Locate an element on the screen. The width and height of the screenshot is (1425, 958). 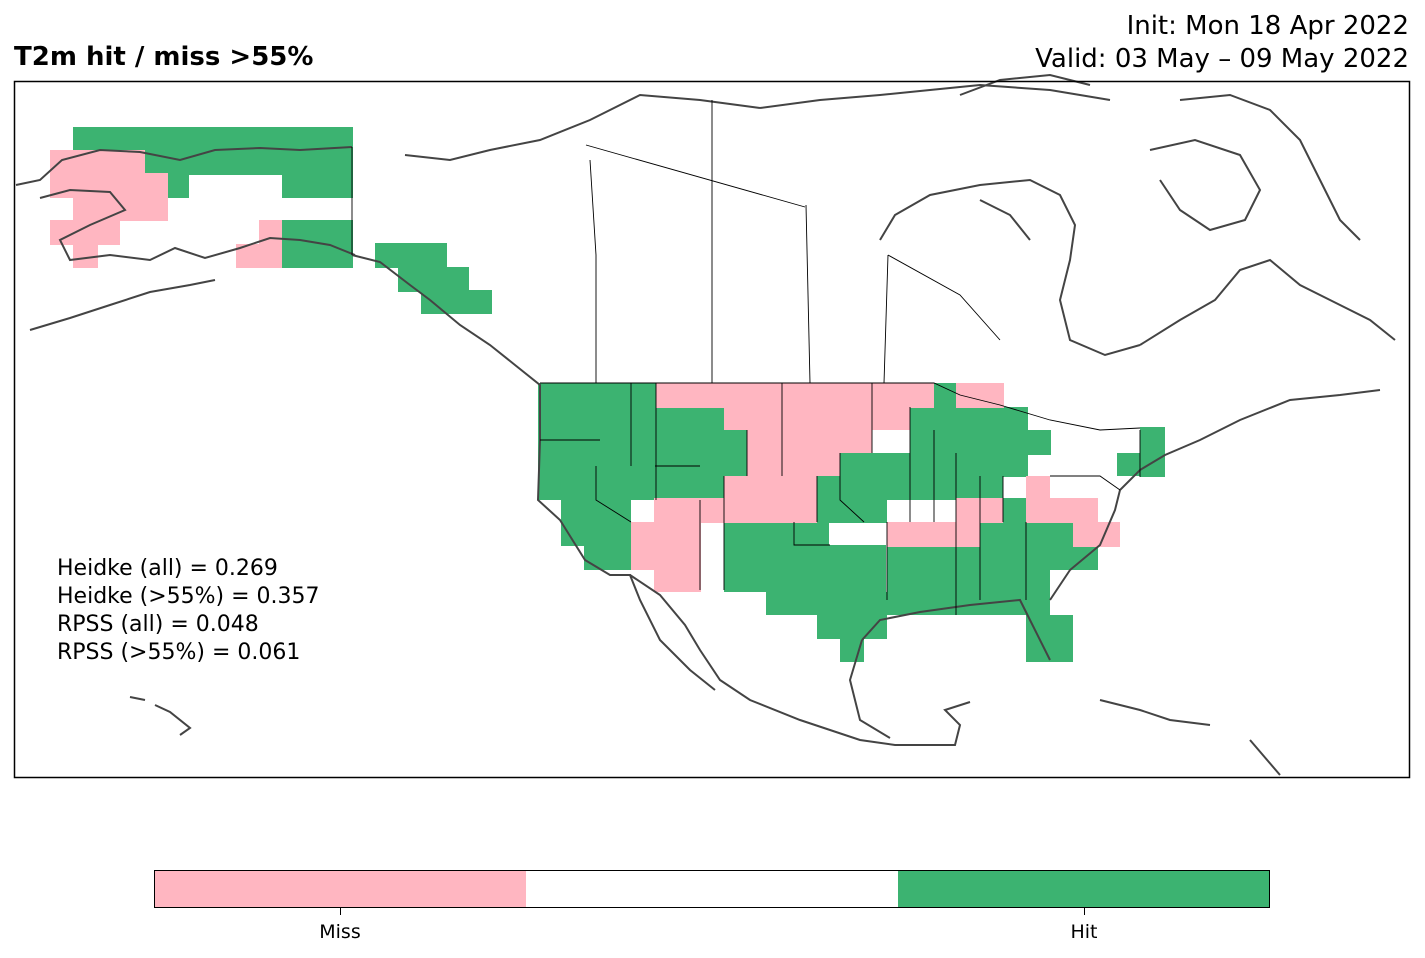
hudson-bay is located at coordinates (1010, 267).